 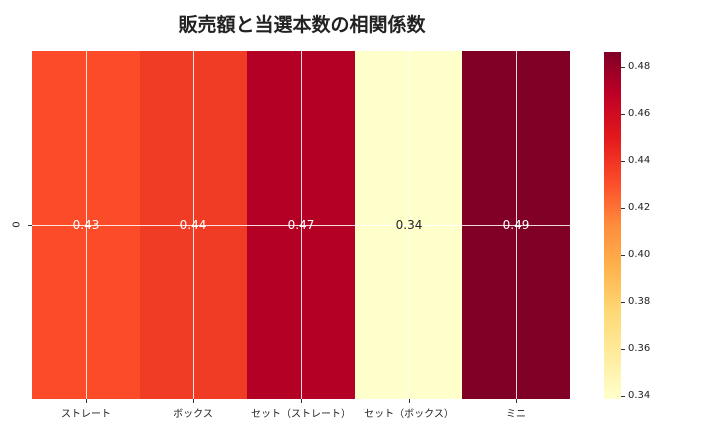 What do you see at coordinates (639, 348) in the screenshot?
I see `colorbar-tick-label: 0.36` at bounding box center [639, 348].